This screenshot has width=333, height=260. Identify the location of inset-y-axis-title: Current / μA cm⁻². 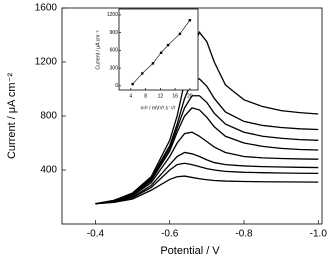
(98, 49).